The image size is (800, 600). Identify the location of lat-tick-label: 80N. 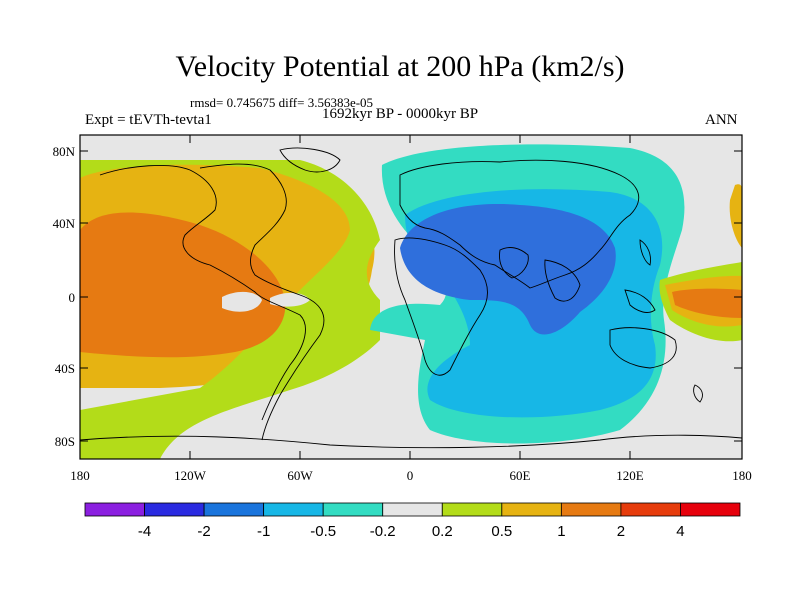
(64, 151).